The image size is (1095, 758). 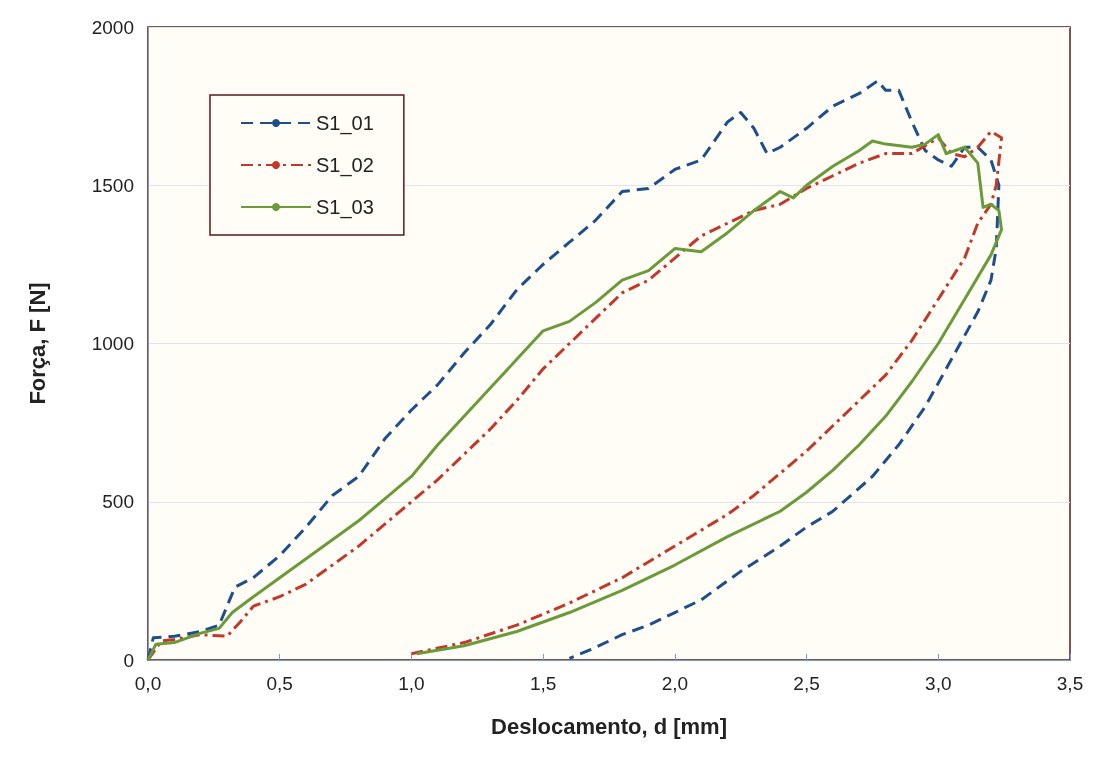 I want to click on x-tick-label: 0,5, so click(x=279, y=683).